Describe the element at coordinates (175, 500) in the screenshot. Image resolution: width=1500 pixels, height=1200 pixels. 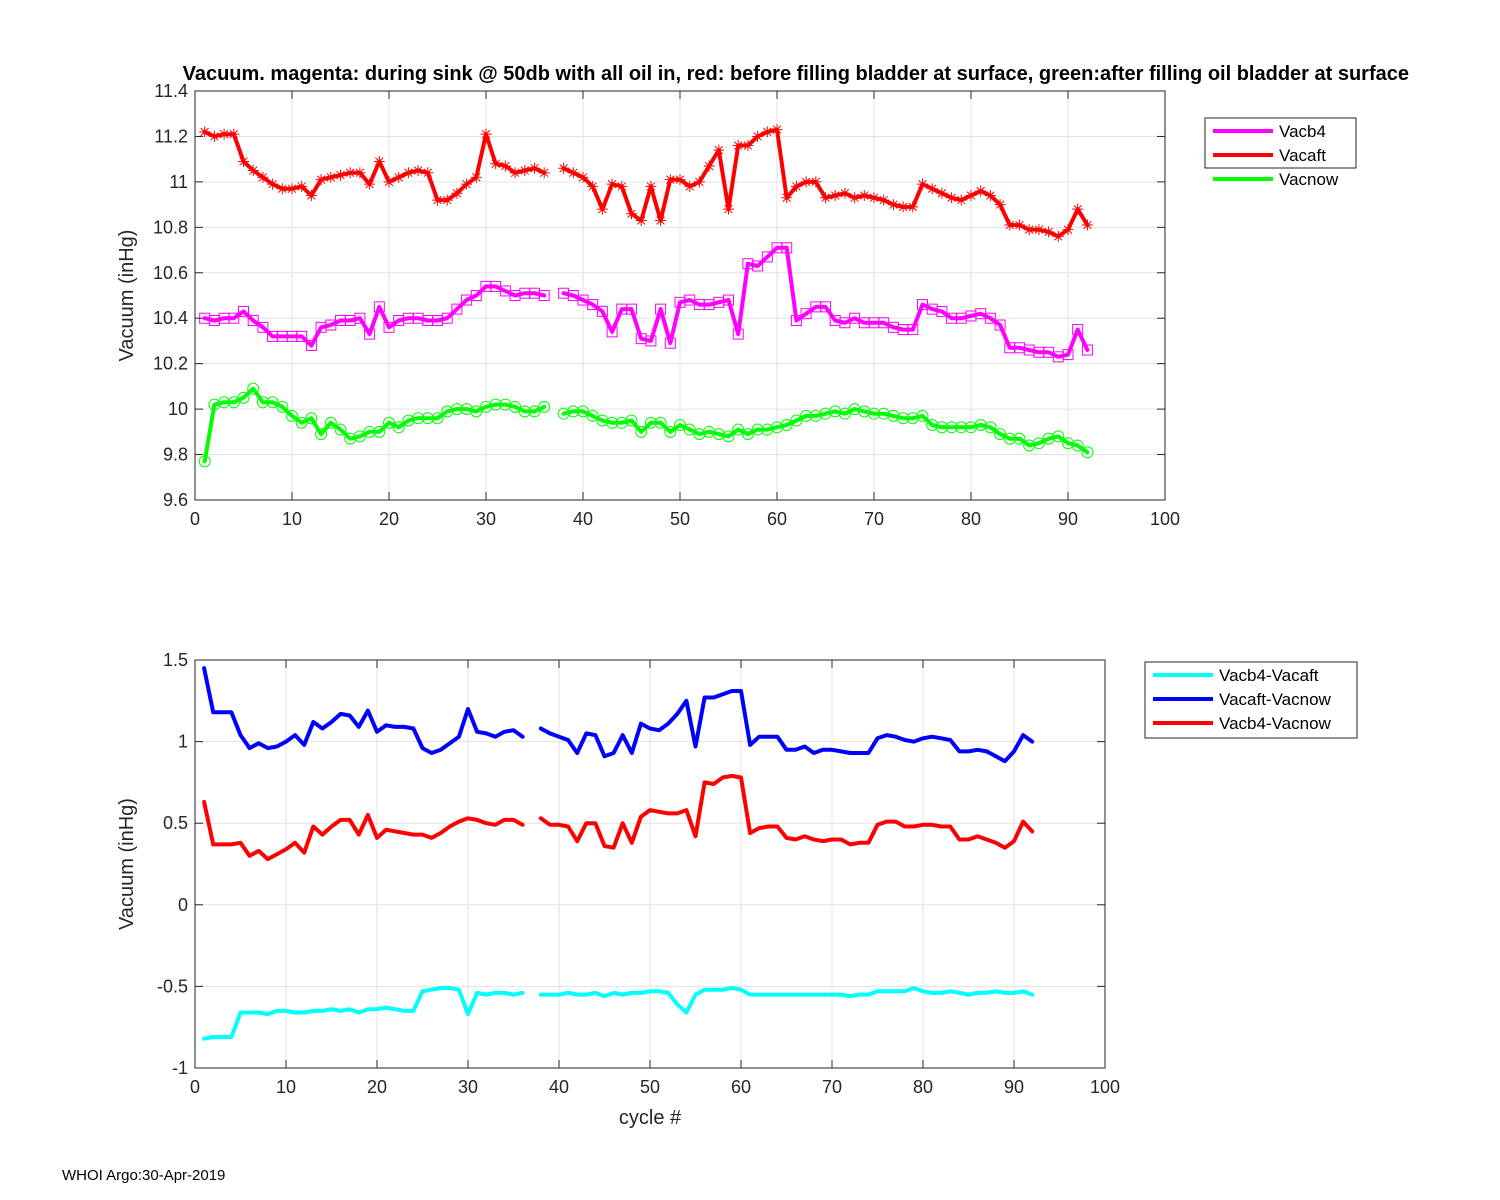
I see `y-tick-label: 9.6` at that location.